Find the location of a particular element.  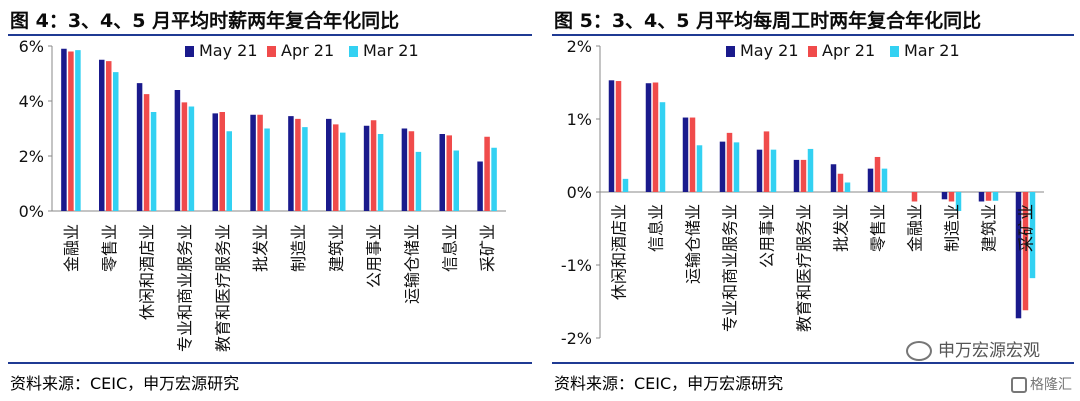

y-tick-label: 2% is located at coordinates (579, 46).